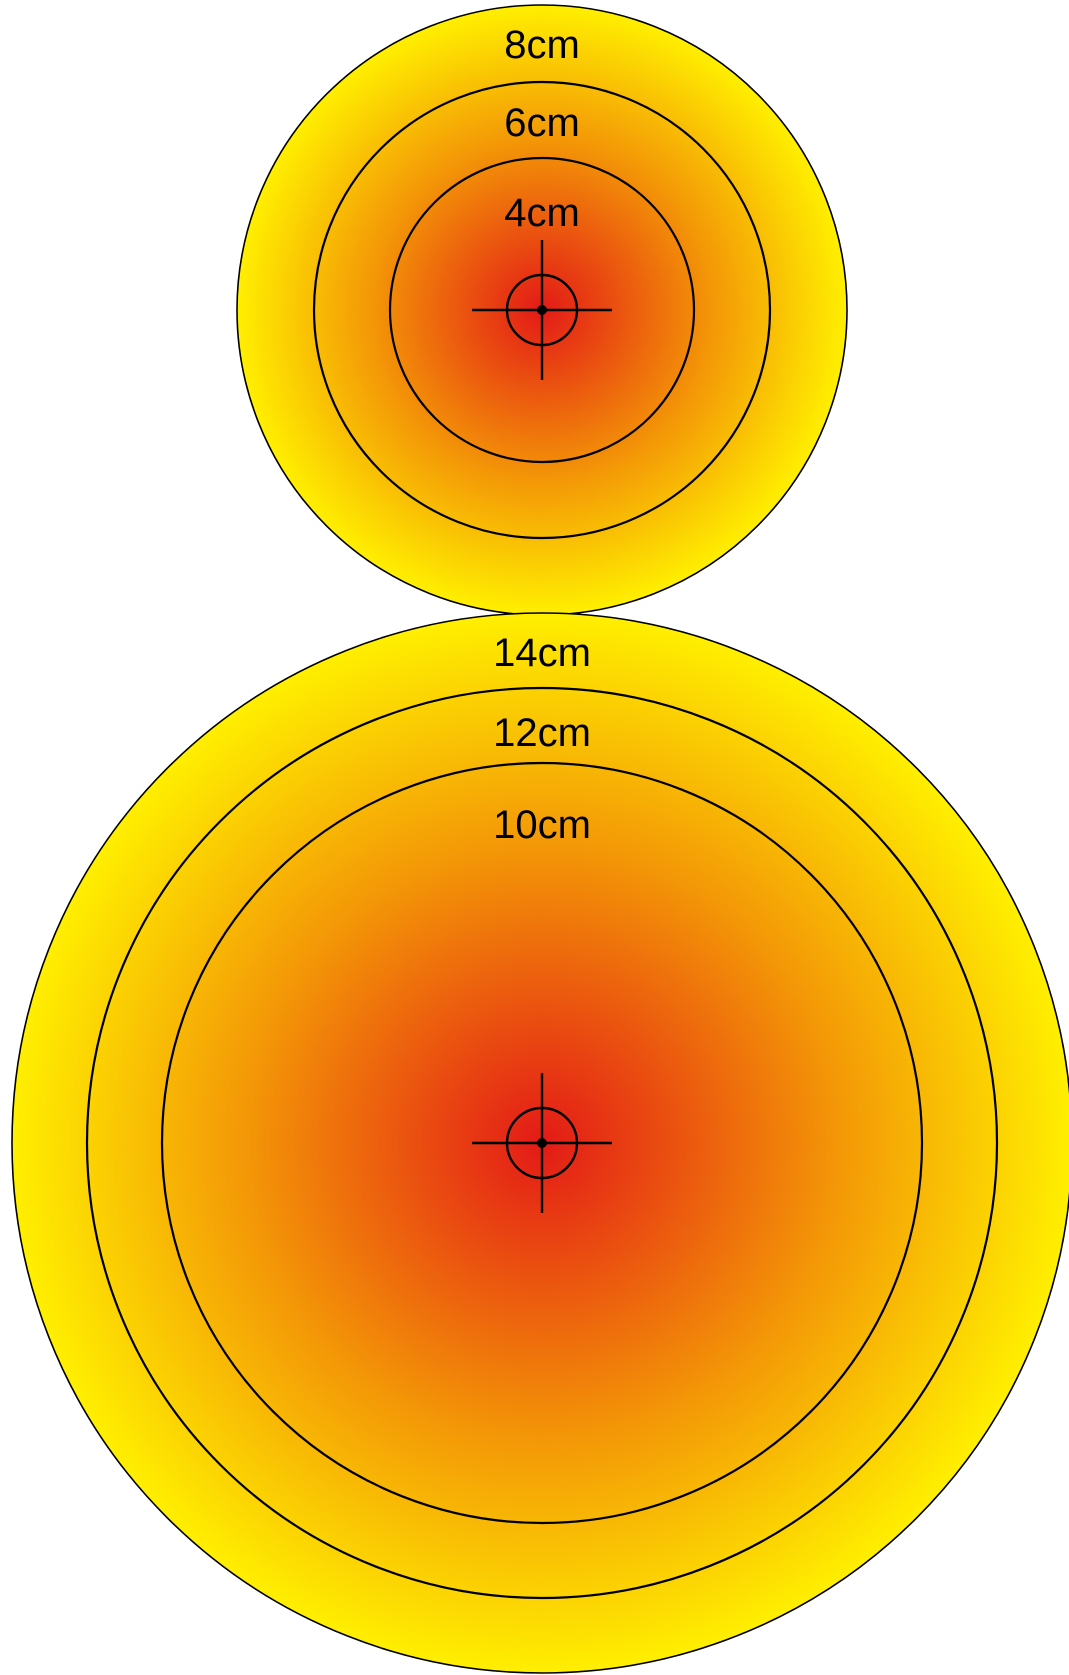 This screenshot has width=1069, height=1675. What do you see at coordinates (542, 123) in the screenshot?
I see `ring-label-6cm: 6cm` at bounding box center [542, 123].